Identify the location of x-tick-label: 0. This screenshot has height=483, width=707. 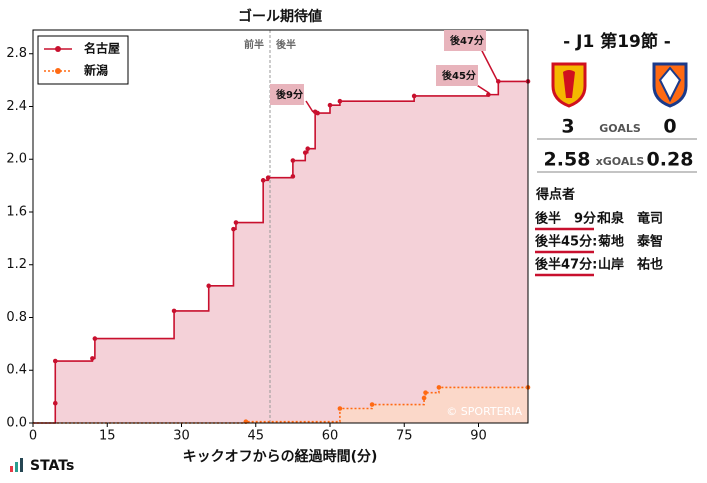
(33, 436).